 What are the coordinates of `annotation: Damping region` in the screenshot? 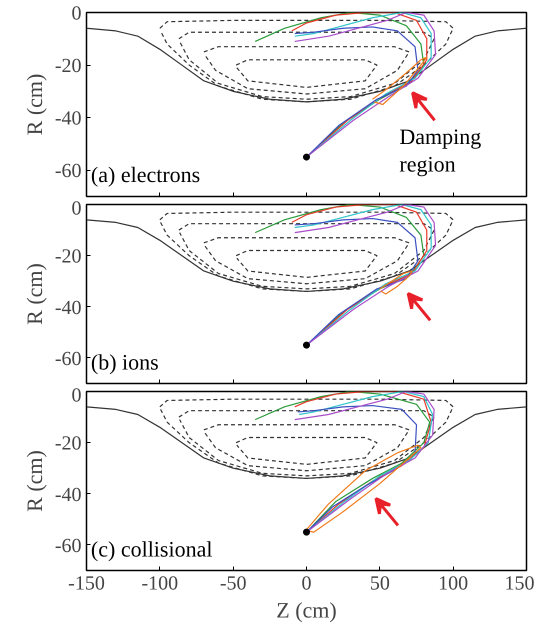 It's located at (440, 150).